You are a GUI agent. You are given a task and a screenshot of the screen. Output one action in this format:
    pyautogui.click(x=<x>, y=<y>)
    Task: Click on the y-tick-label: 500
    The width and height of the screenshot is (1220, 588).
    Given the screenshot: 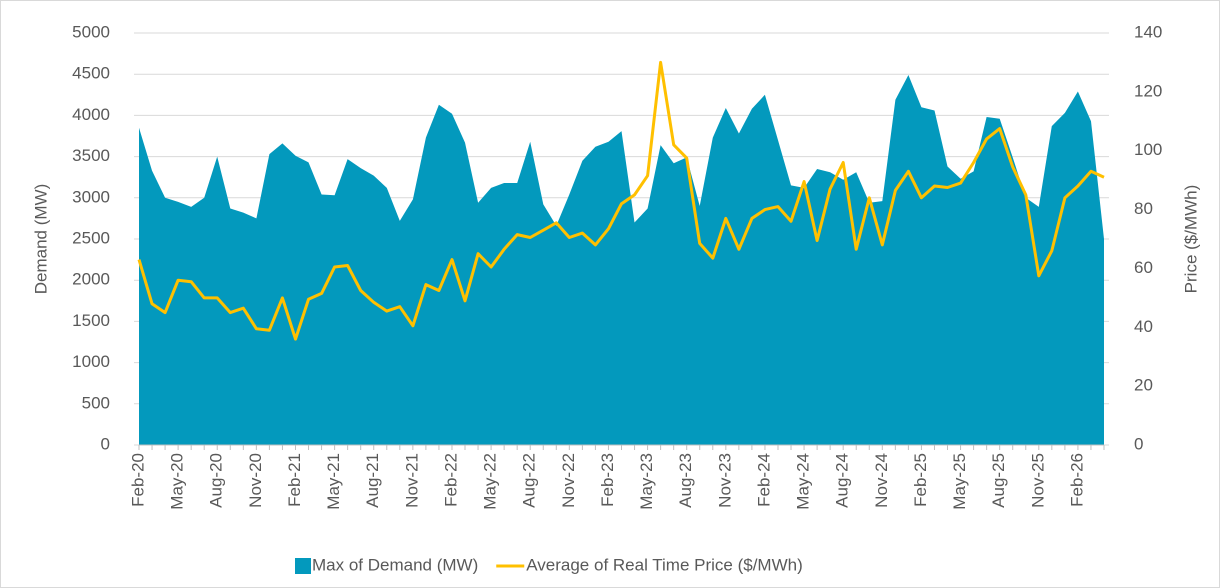 What is the action you would take?
    pyautogui.click(x=96, y=402)
    